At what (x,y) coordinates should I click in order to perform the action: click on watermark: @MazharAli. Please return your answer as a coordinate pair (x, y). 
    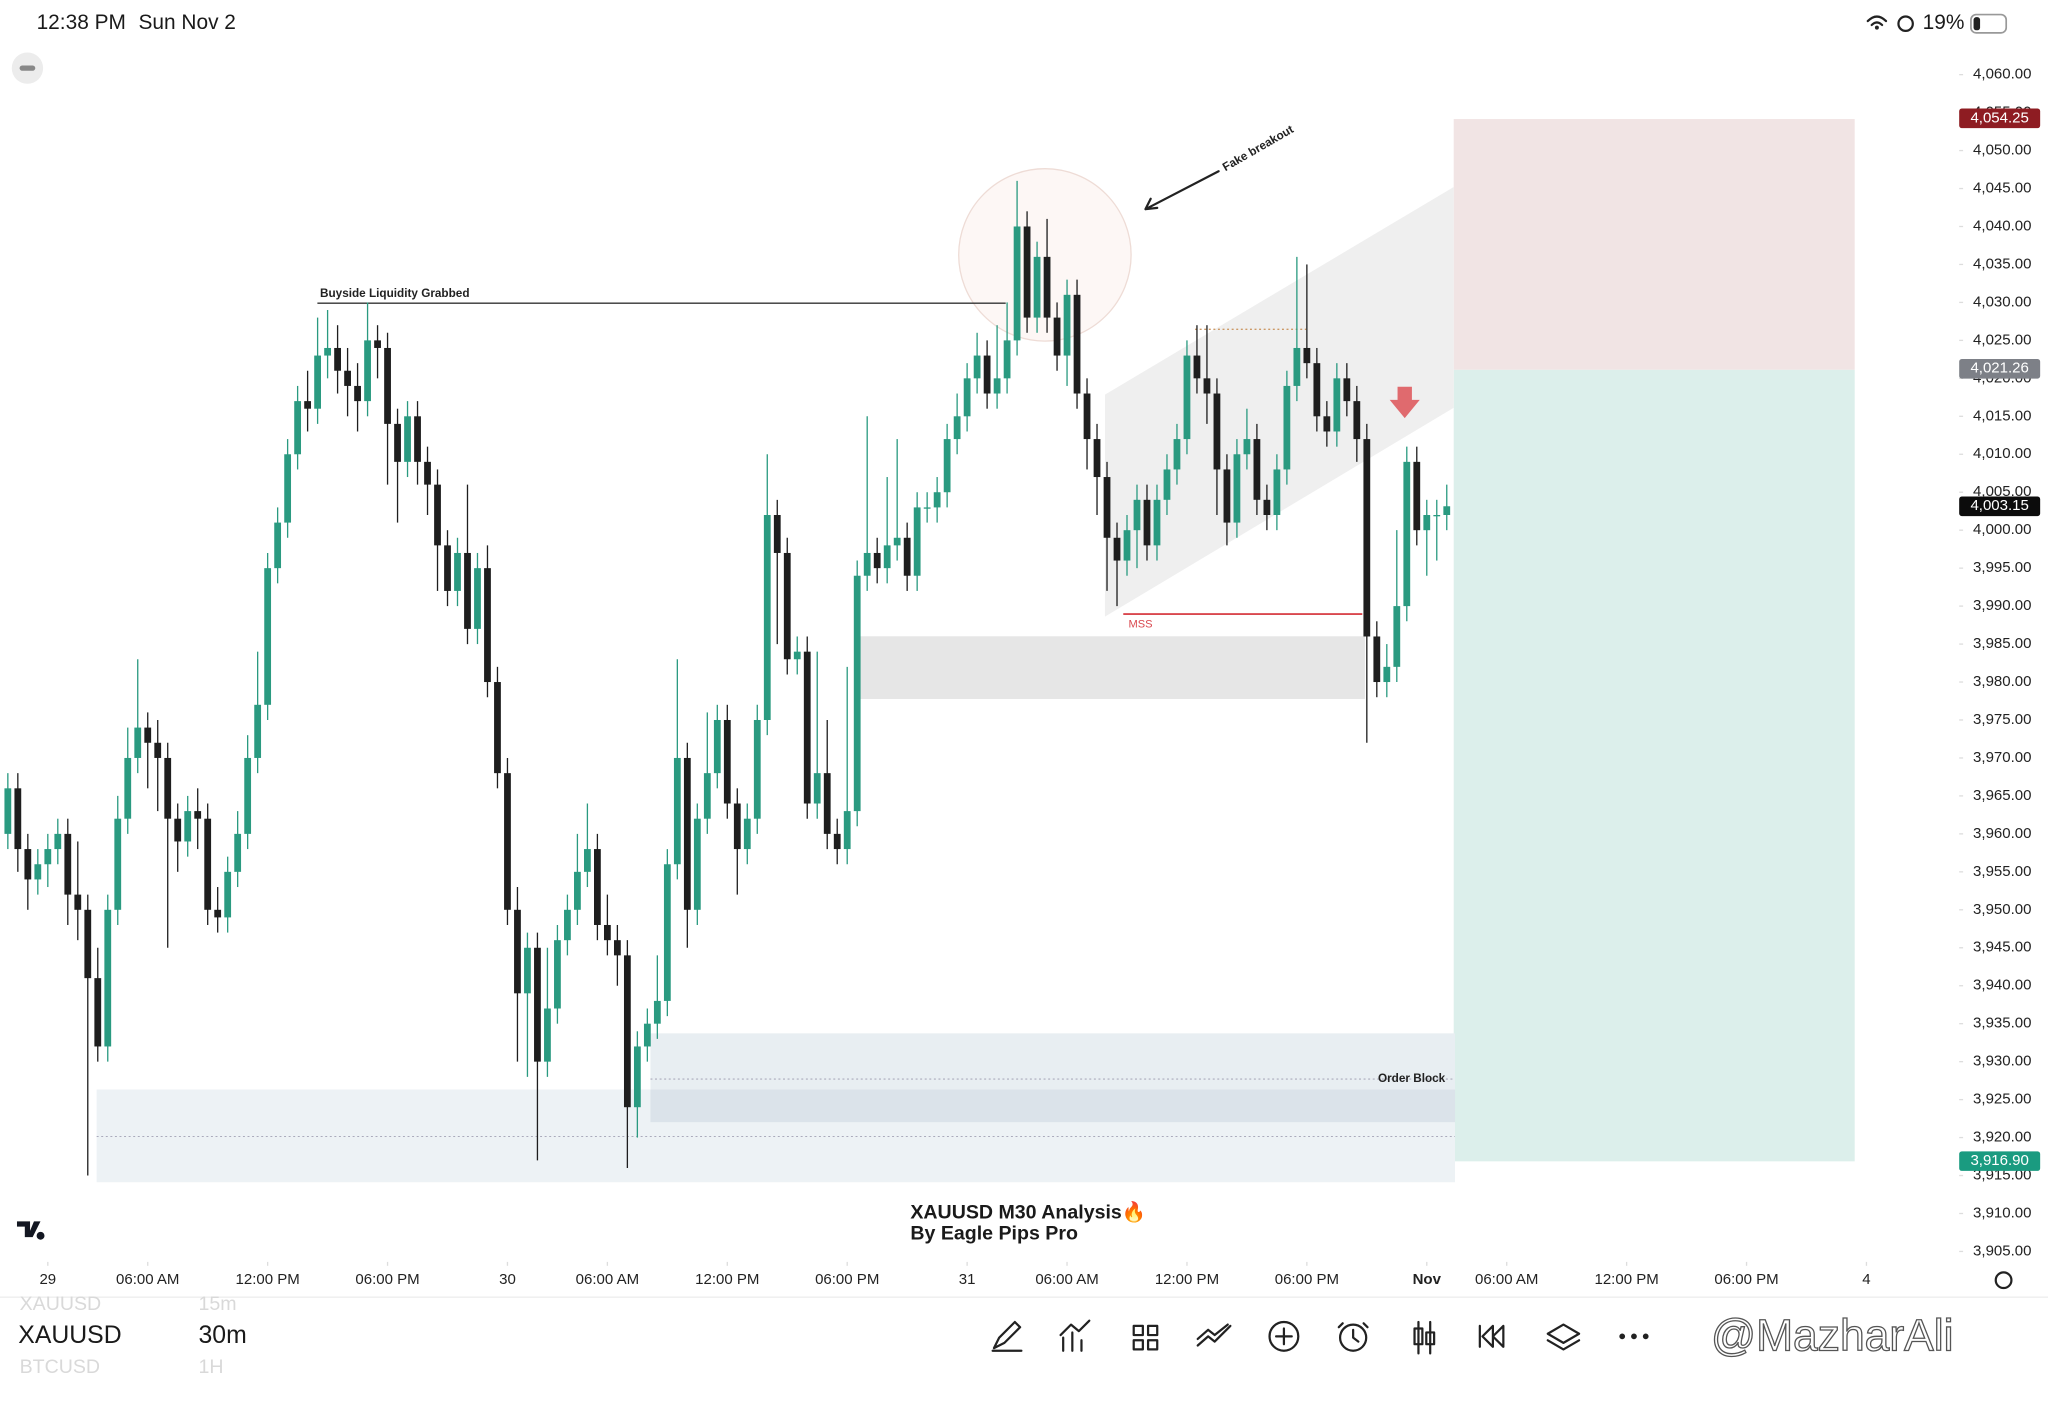
    Looking at the image, I should click on (1832, 1336).